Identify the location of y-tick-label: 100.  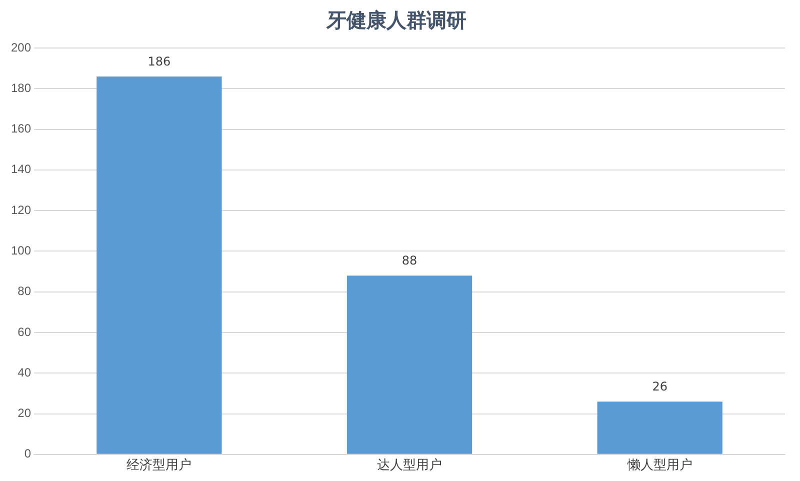
(21, 251).